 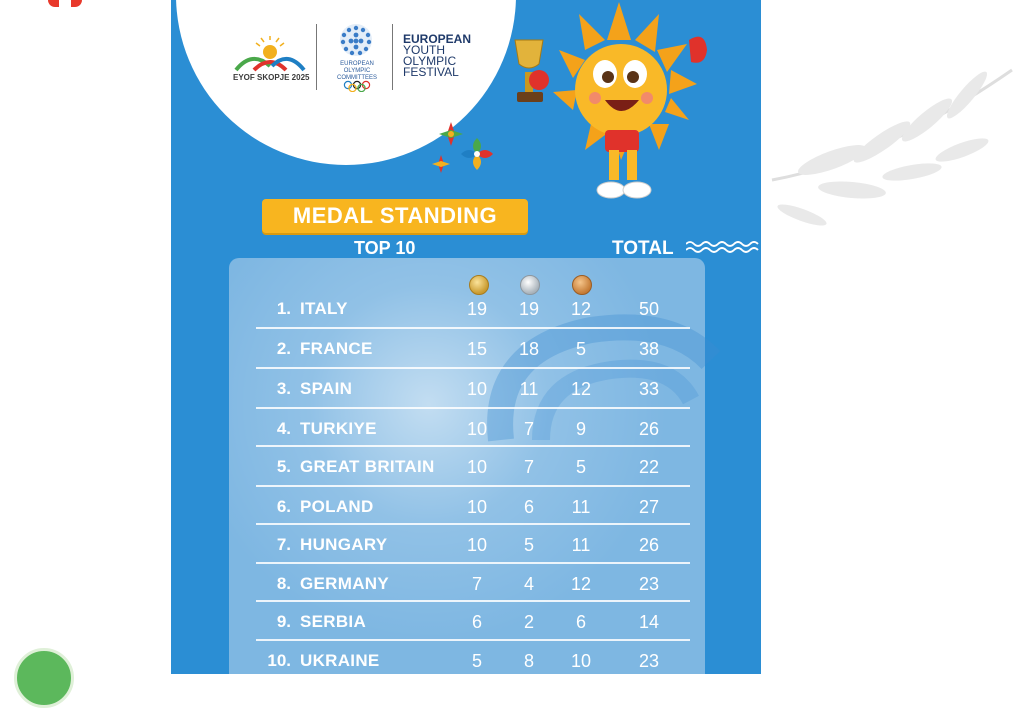 What do you see at coordinates (582, 285) in the screenshot?
I see `bronze-medal-icon` at bounding box center [582, 285].